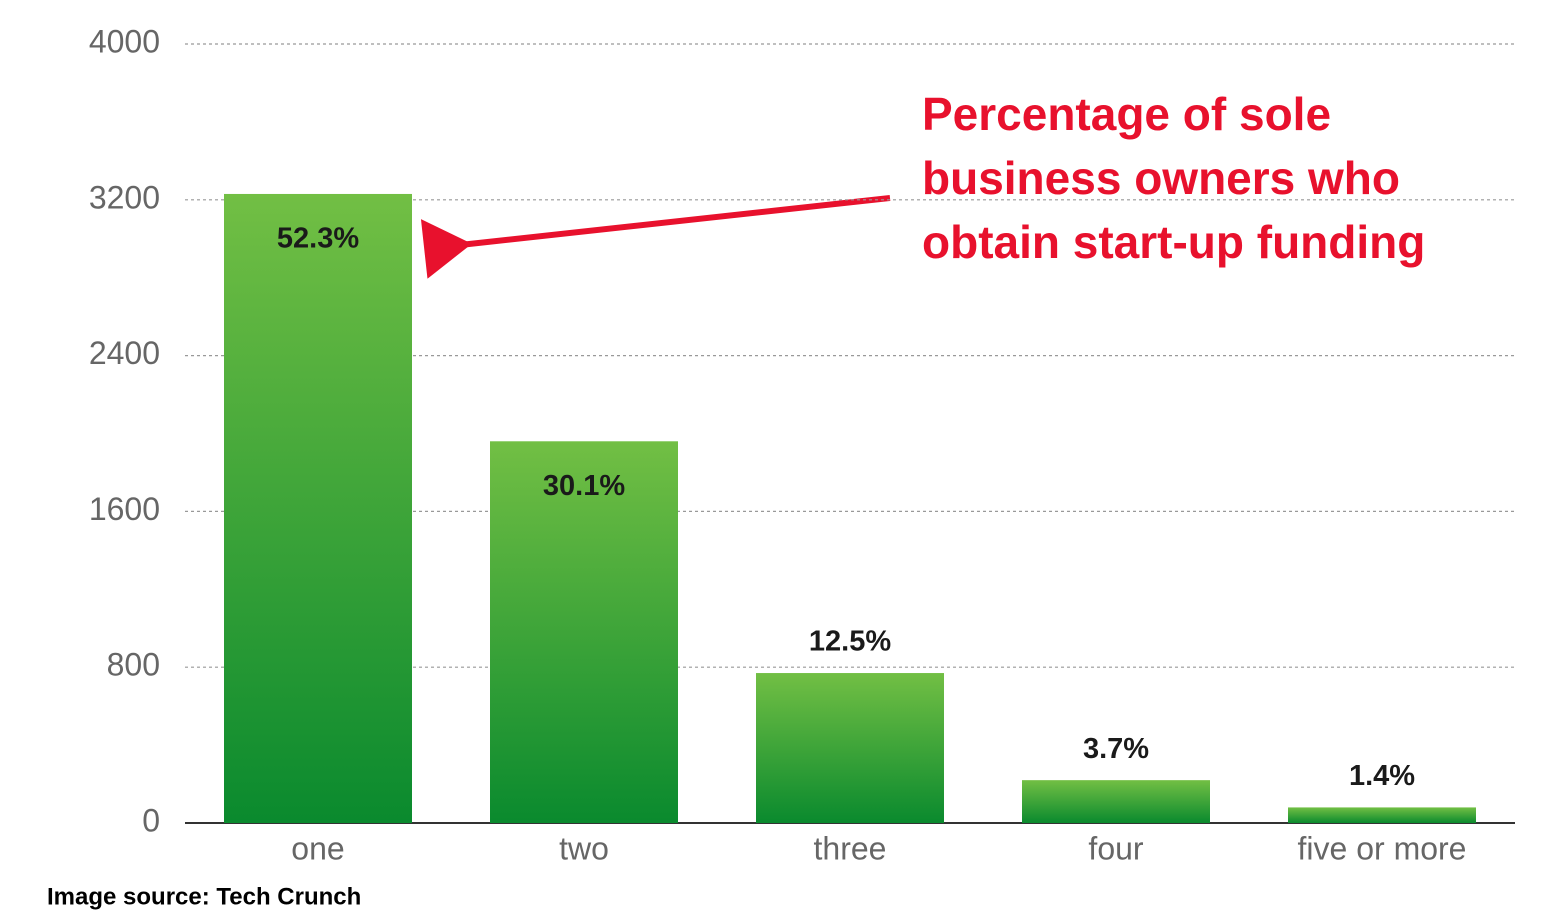  Describe the element at coordinates (850, 642) in the screenshot. I see `value-label: 12.5%` at that location.